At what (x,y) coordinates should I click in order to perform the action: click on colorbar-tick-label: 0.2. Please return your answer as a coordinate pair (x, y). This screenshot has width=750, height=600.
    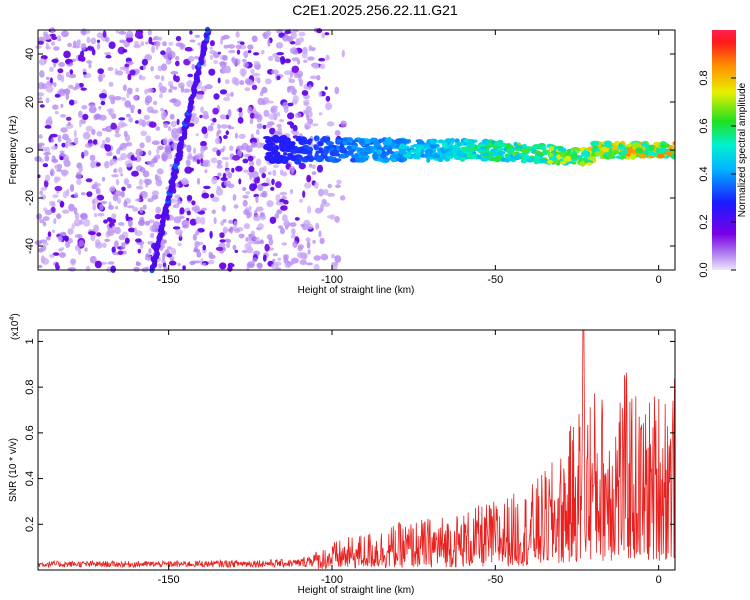
    Looking at the image, I should click on (704, 221).